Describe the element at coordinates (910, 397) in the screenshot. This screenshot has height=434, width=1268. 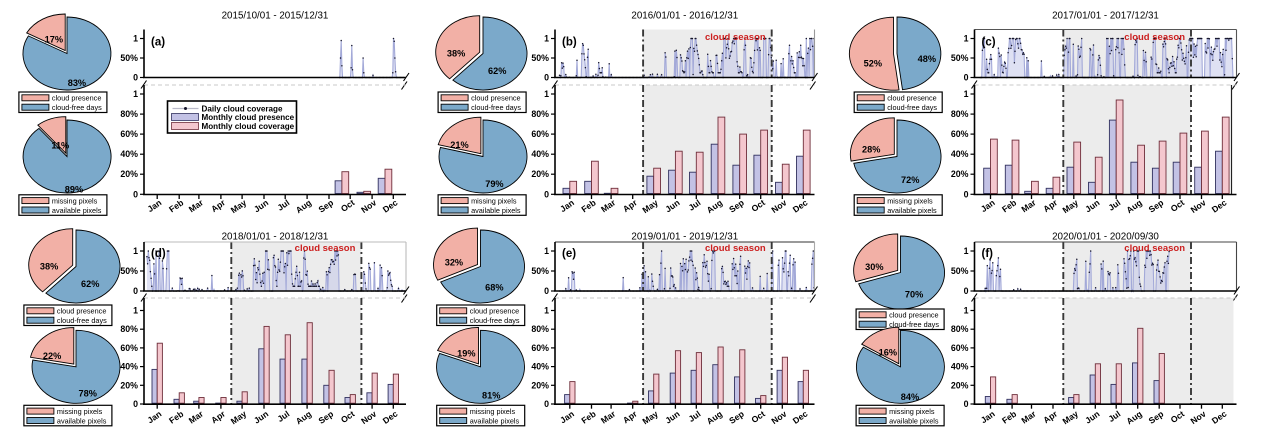
I see `svg-text: 84%` at that location.